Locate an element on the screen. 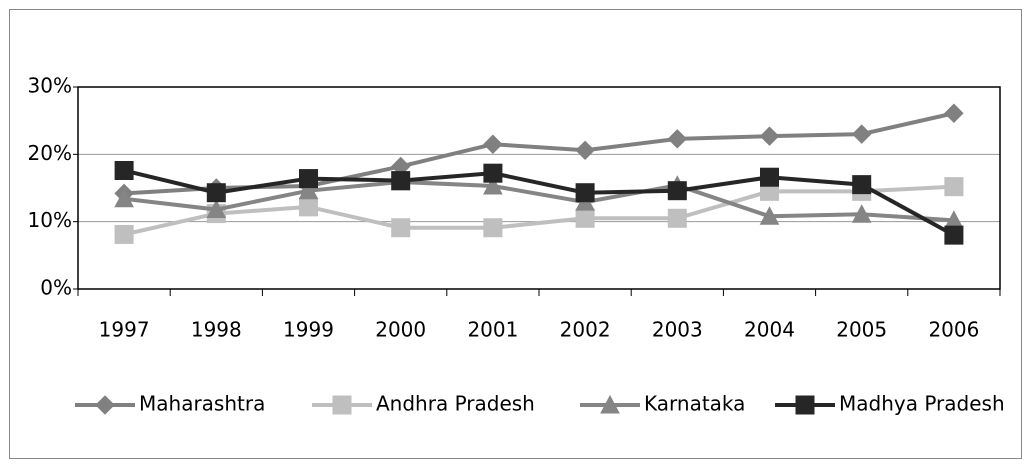 Image resolution: width=1031 pixels, height=468 pixels. x-tick-label: 2001 is located at coordinates (492, 330).